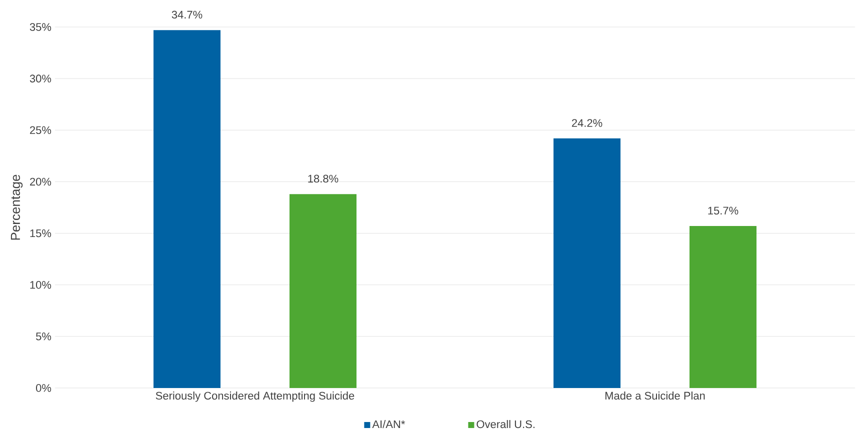 Image resolution: width=863 pixels, height=443 pixels. I want to click on y-tick-label: 25%, so click(41, 130).